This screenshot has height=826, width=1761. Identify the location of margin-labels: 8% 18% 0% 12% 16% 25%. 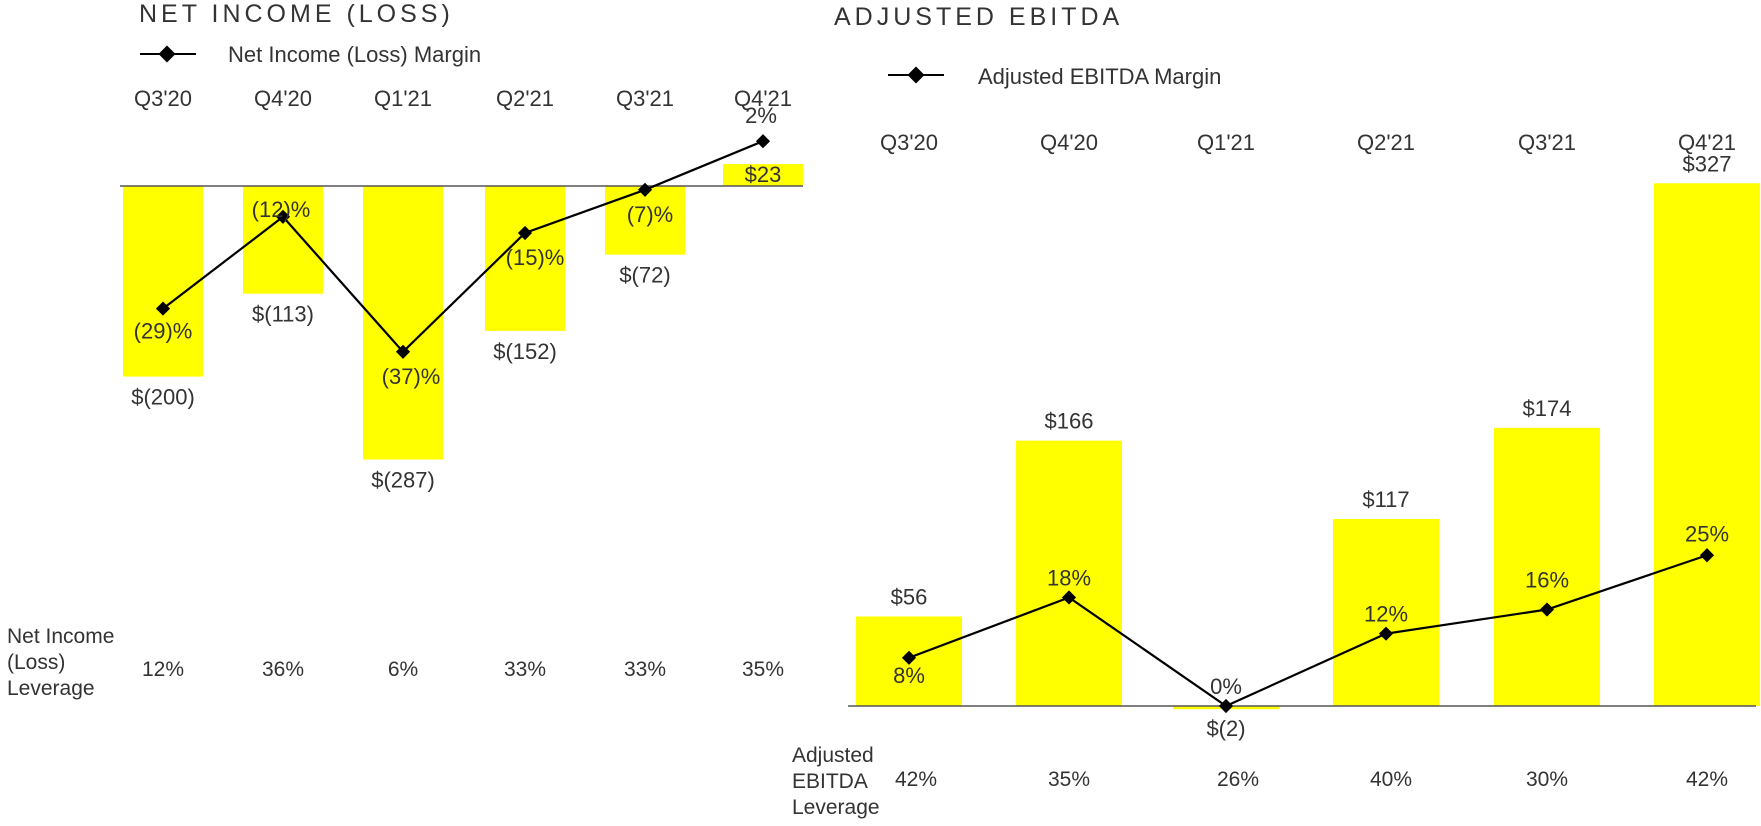
(1311, 610).